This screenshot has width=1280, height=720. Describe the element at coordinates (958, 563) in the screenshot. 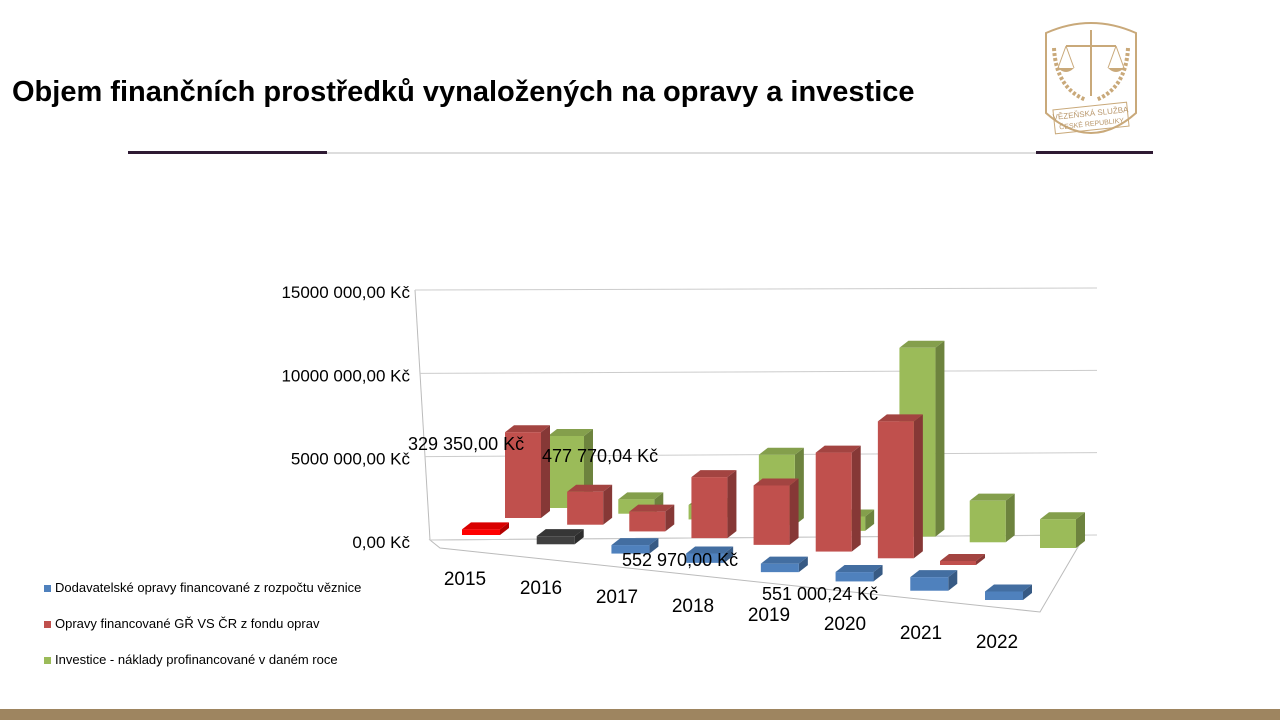

I see `bar-1-2022` at that location.